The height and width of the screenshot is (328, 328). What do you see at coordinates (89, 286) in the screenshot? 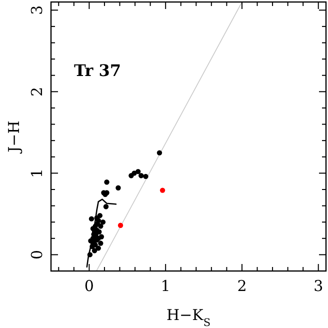
I see `x-tick-label: 0` at bounding box center [89, 286].